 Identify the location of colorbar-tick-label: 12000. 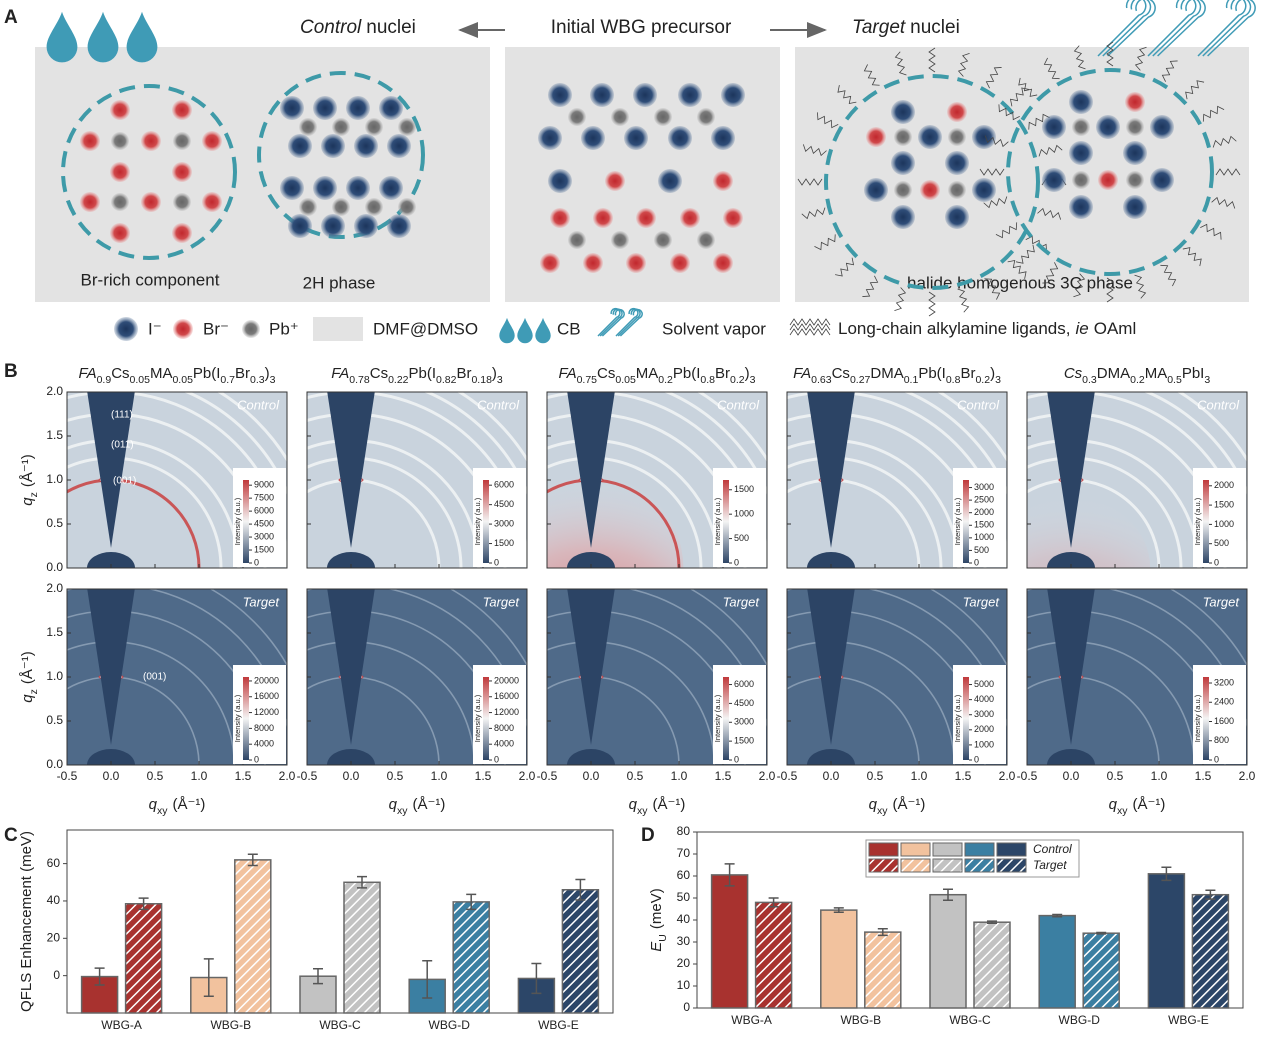
(506, 712).